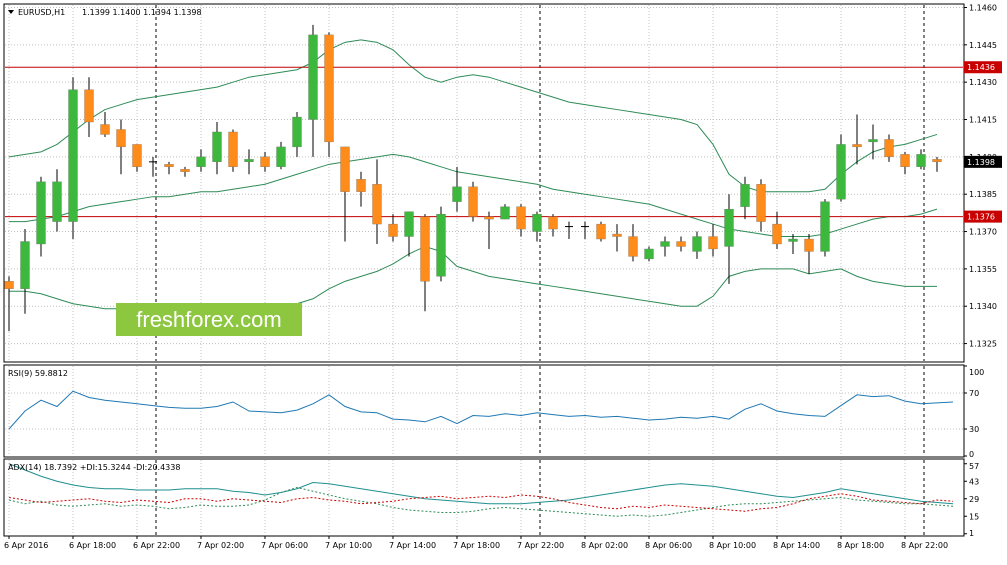  I want to click on rsi-axis: 100 70 30 0, so click(974, 412).